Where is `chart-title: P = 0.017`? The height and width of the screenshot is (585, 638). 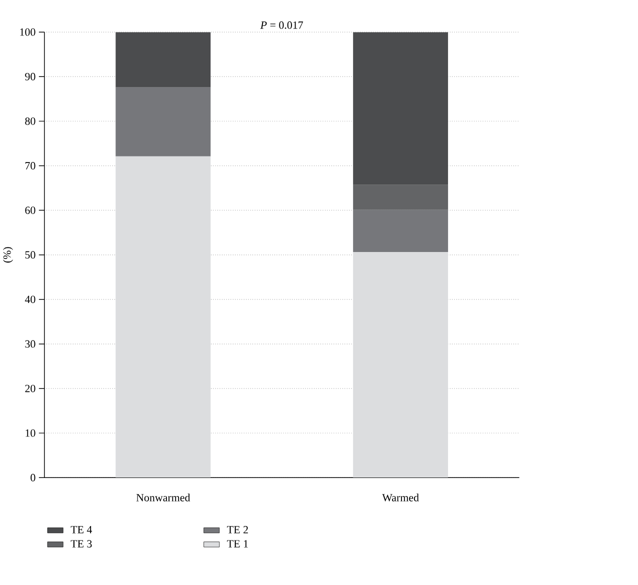
chart-title: P = 0.017 is located at coordinates (282, 25).